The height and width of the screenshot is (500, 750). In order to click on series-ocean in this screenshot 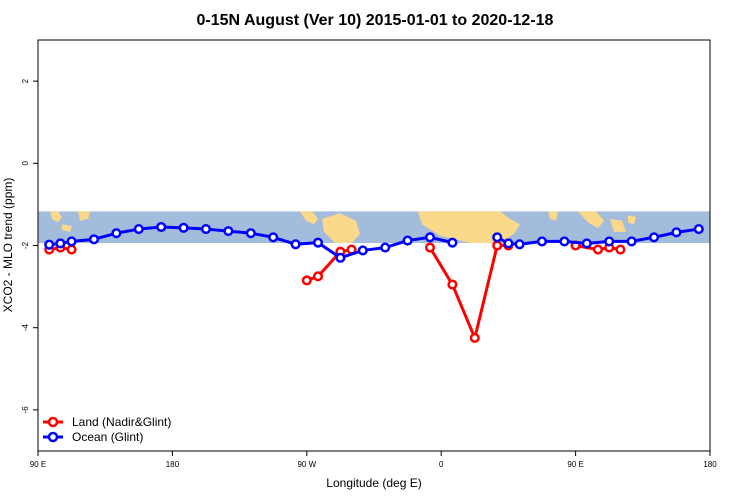, I will do `click(374, 242)`.